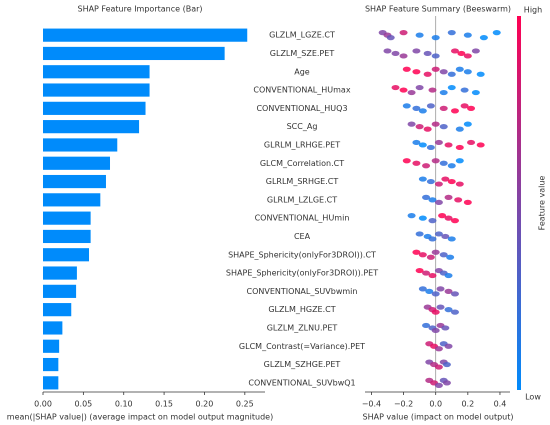 Image resolution: width=550 pixels, height=425 pixels. I want to click on feature-label: GLZLM_ZLNU.PET, so click(302, 327).